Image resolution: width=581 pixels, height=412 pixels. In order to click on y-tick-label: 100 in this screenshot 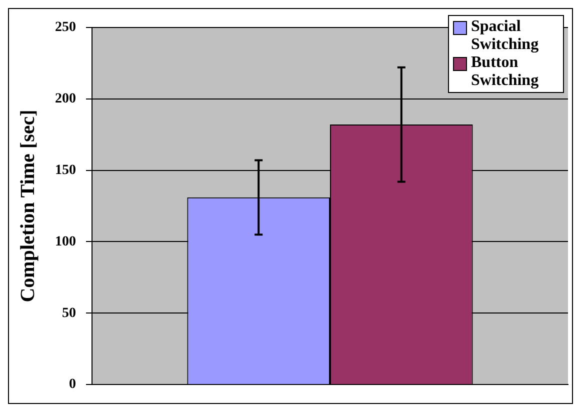, I will do `click(65, 242)`.